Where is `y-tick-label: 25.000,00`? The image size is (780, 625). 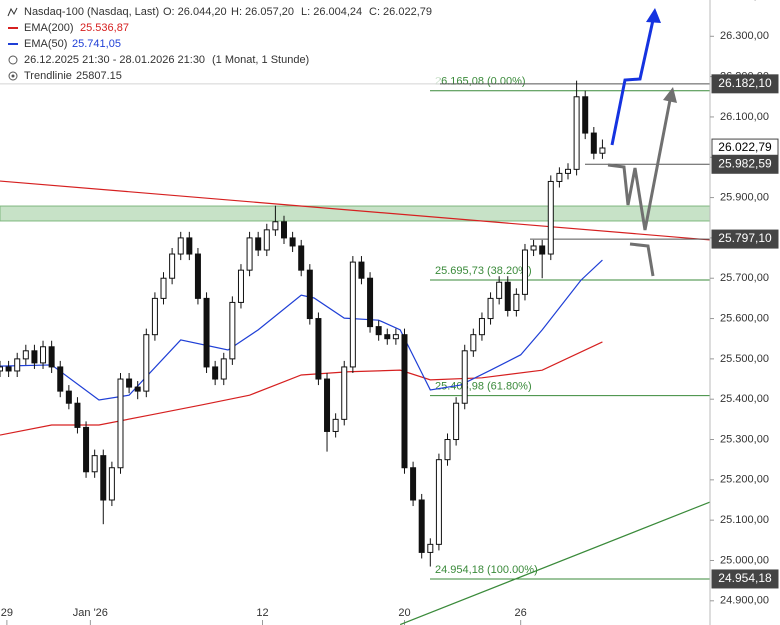
y-tick-label: 25.000,00 is located at coordinates (744, 560).